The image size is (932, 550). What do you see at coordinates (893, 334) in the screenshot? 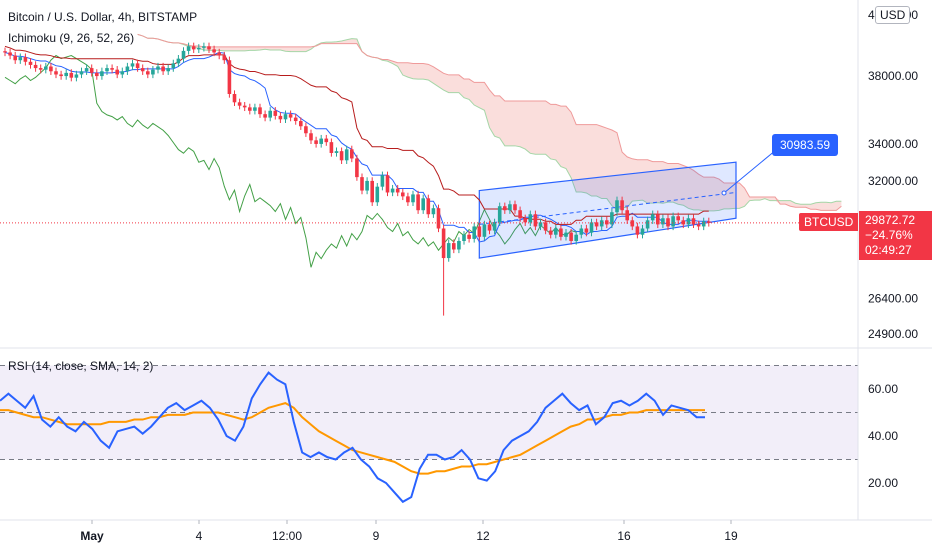
I see `price-tick-label: 24900.00` at bounding box center [893, 334].